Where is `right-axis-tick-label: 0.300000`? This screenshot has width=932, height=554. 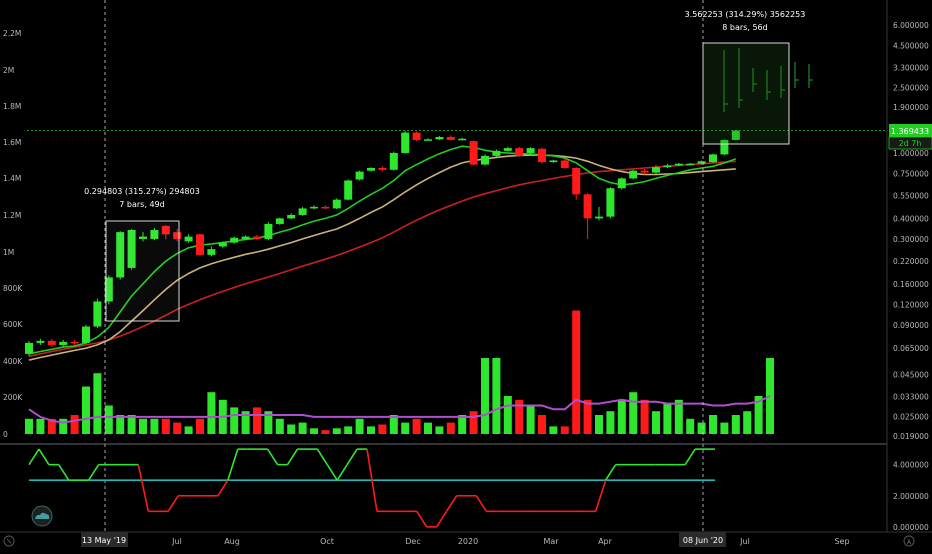
right-axis-tick-label: 0.300000 is located at coordinates (911, 239).